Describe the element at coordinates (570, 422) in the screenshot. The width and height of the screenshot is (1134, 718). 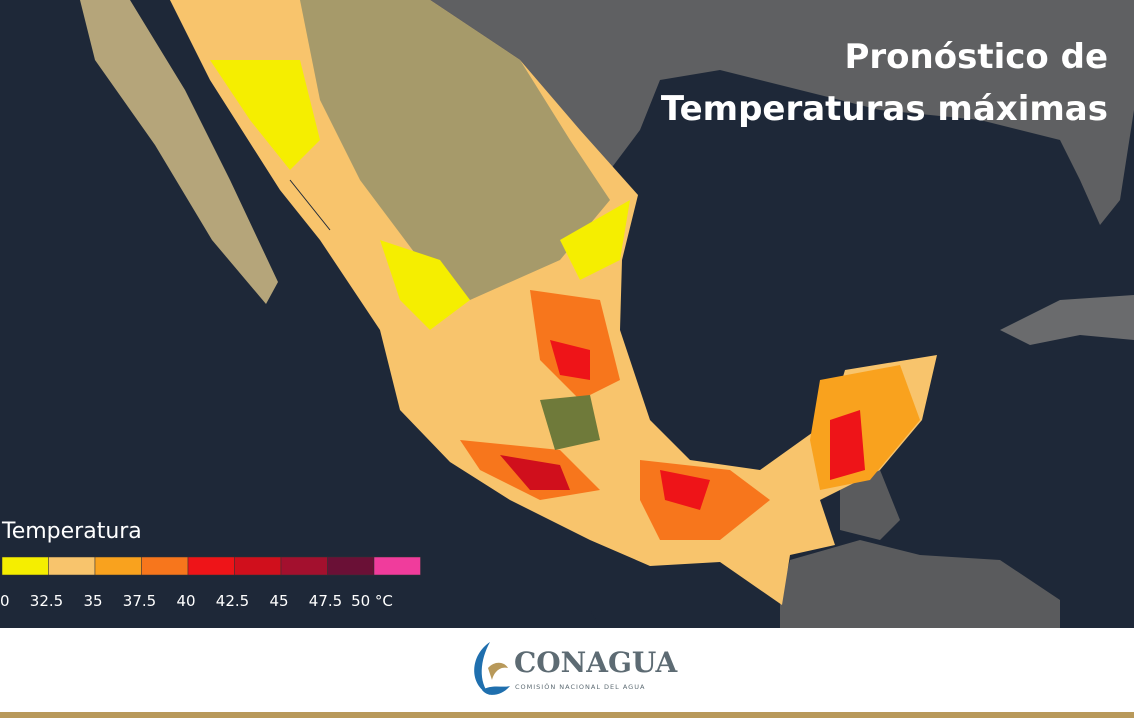
I see `region-cool` at that location.